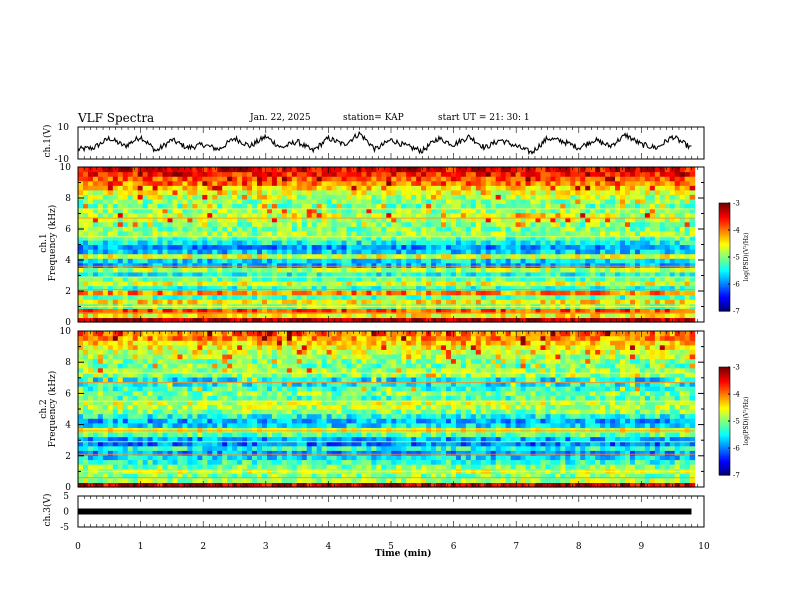 The height and width of the screenshot is (612, 792). What do you see at coordinates (403, 554) in the screenshot?
I see `time-xlabel: Time (min)` at bounding box center [403, 554].